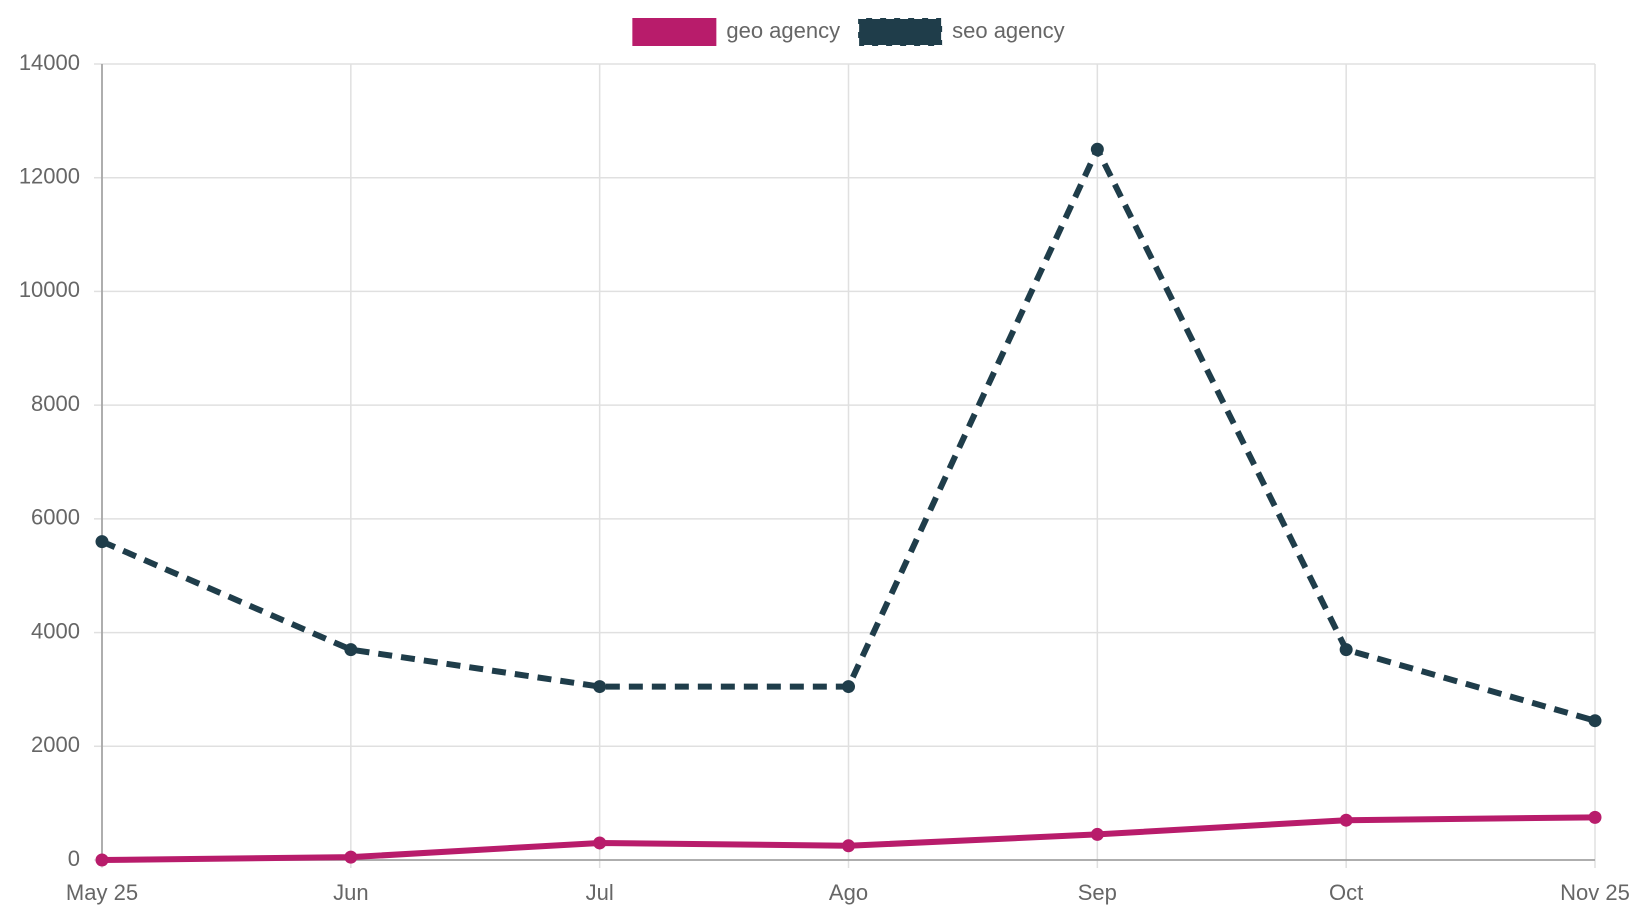  What do you see at coordinates (74, 858) in the screenshot?
I see `y-tick-label: 0` at bounding box center [74, 858].